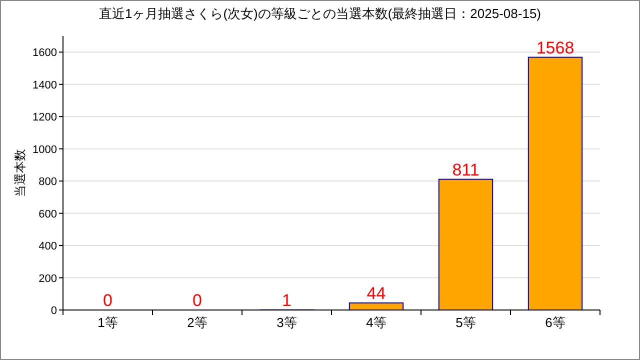 The image size is (640, 360). Describe the element at coordinates (47, 246) in the screenshot. I see `y-tick-label: 400` at that location.